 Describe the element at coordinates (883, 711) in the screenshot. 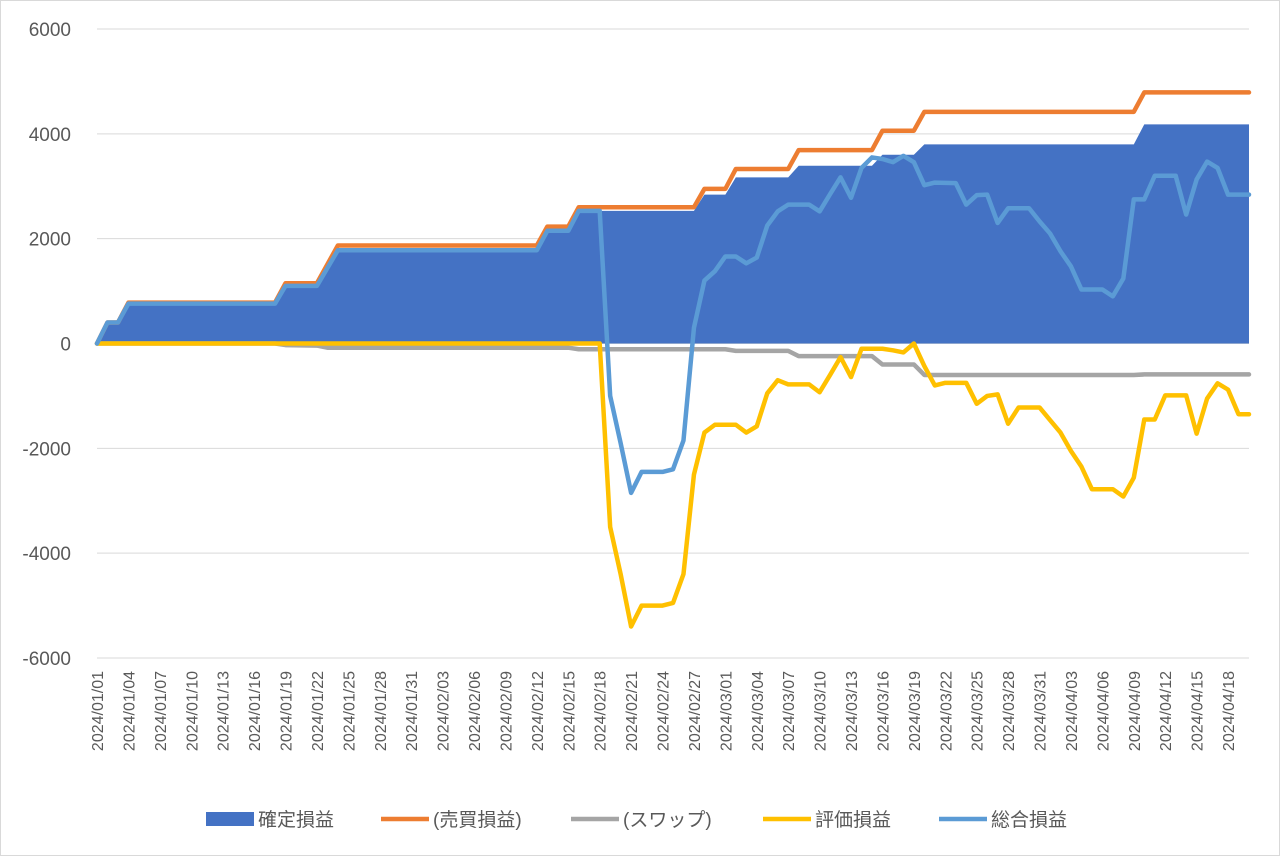

I see `x-tick-label: 2024/03/16` at that location.